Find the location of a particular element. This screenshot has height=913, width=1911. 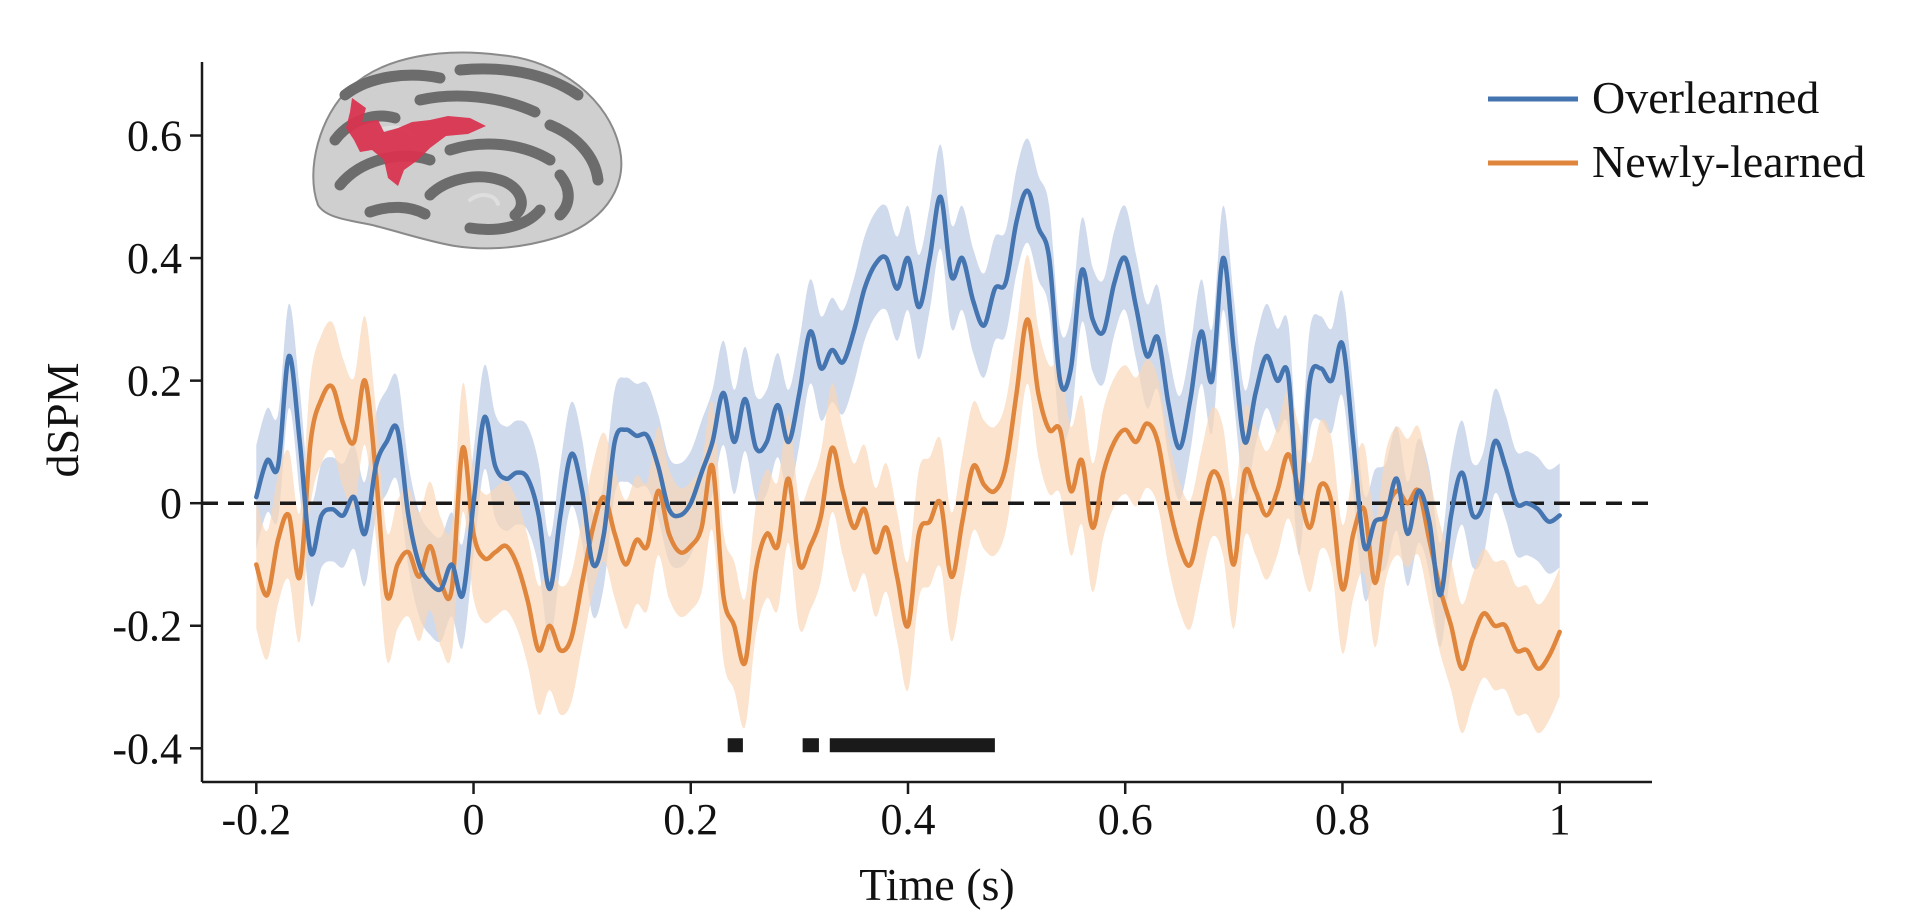

y-tick-label: -0.4 is located at coordinates (147, 748).